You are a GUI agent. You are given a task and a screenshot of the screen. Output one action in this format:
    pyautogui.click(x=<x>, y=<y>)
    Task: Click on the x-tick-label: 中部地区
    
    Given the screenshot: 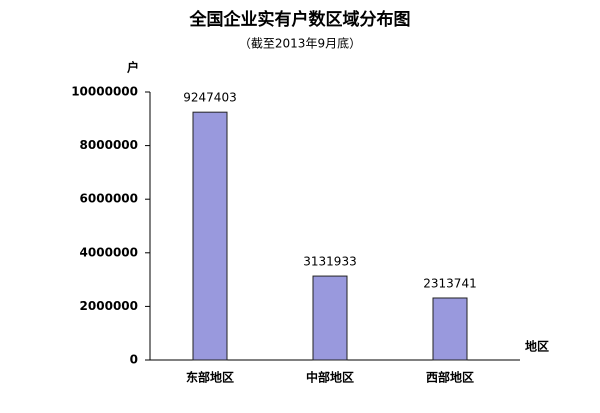 What is the action you would take?
    pyautogui.click(x=330, y=377)
    